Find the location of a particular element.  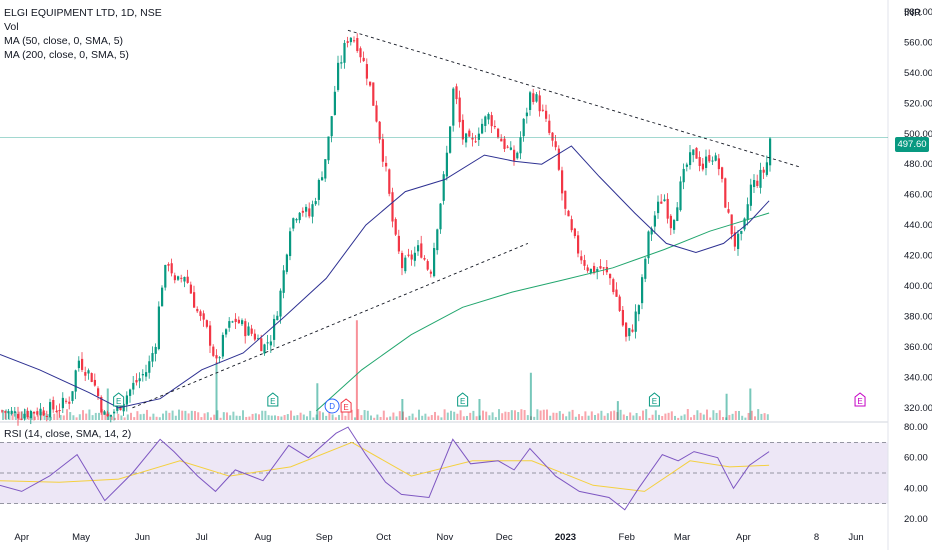

ma200-legend: MA (200, close, 0, SMA, 5) is located at coordinates (66, 55).